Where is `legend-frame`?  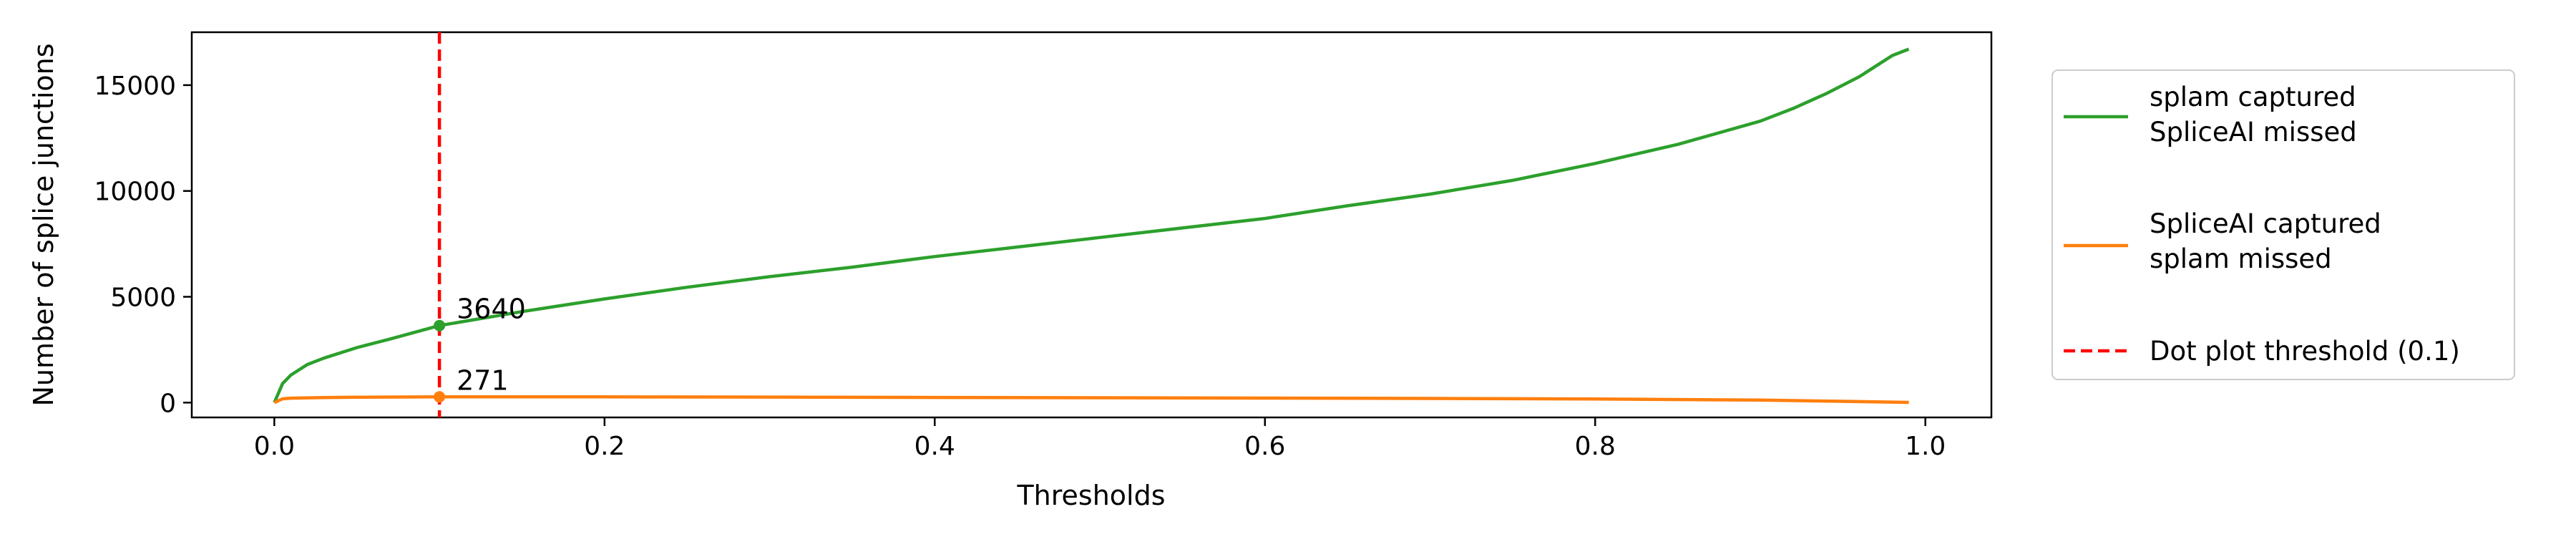
legend-frame is located at coordinates (2283, 224).